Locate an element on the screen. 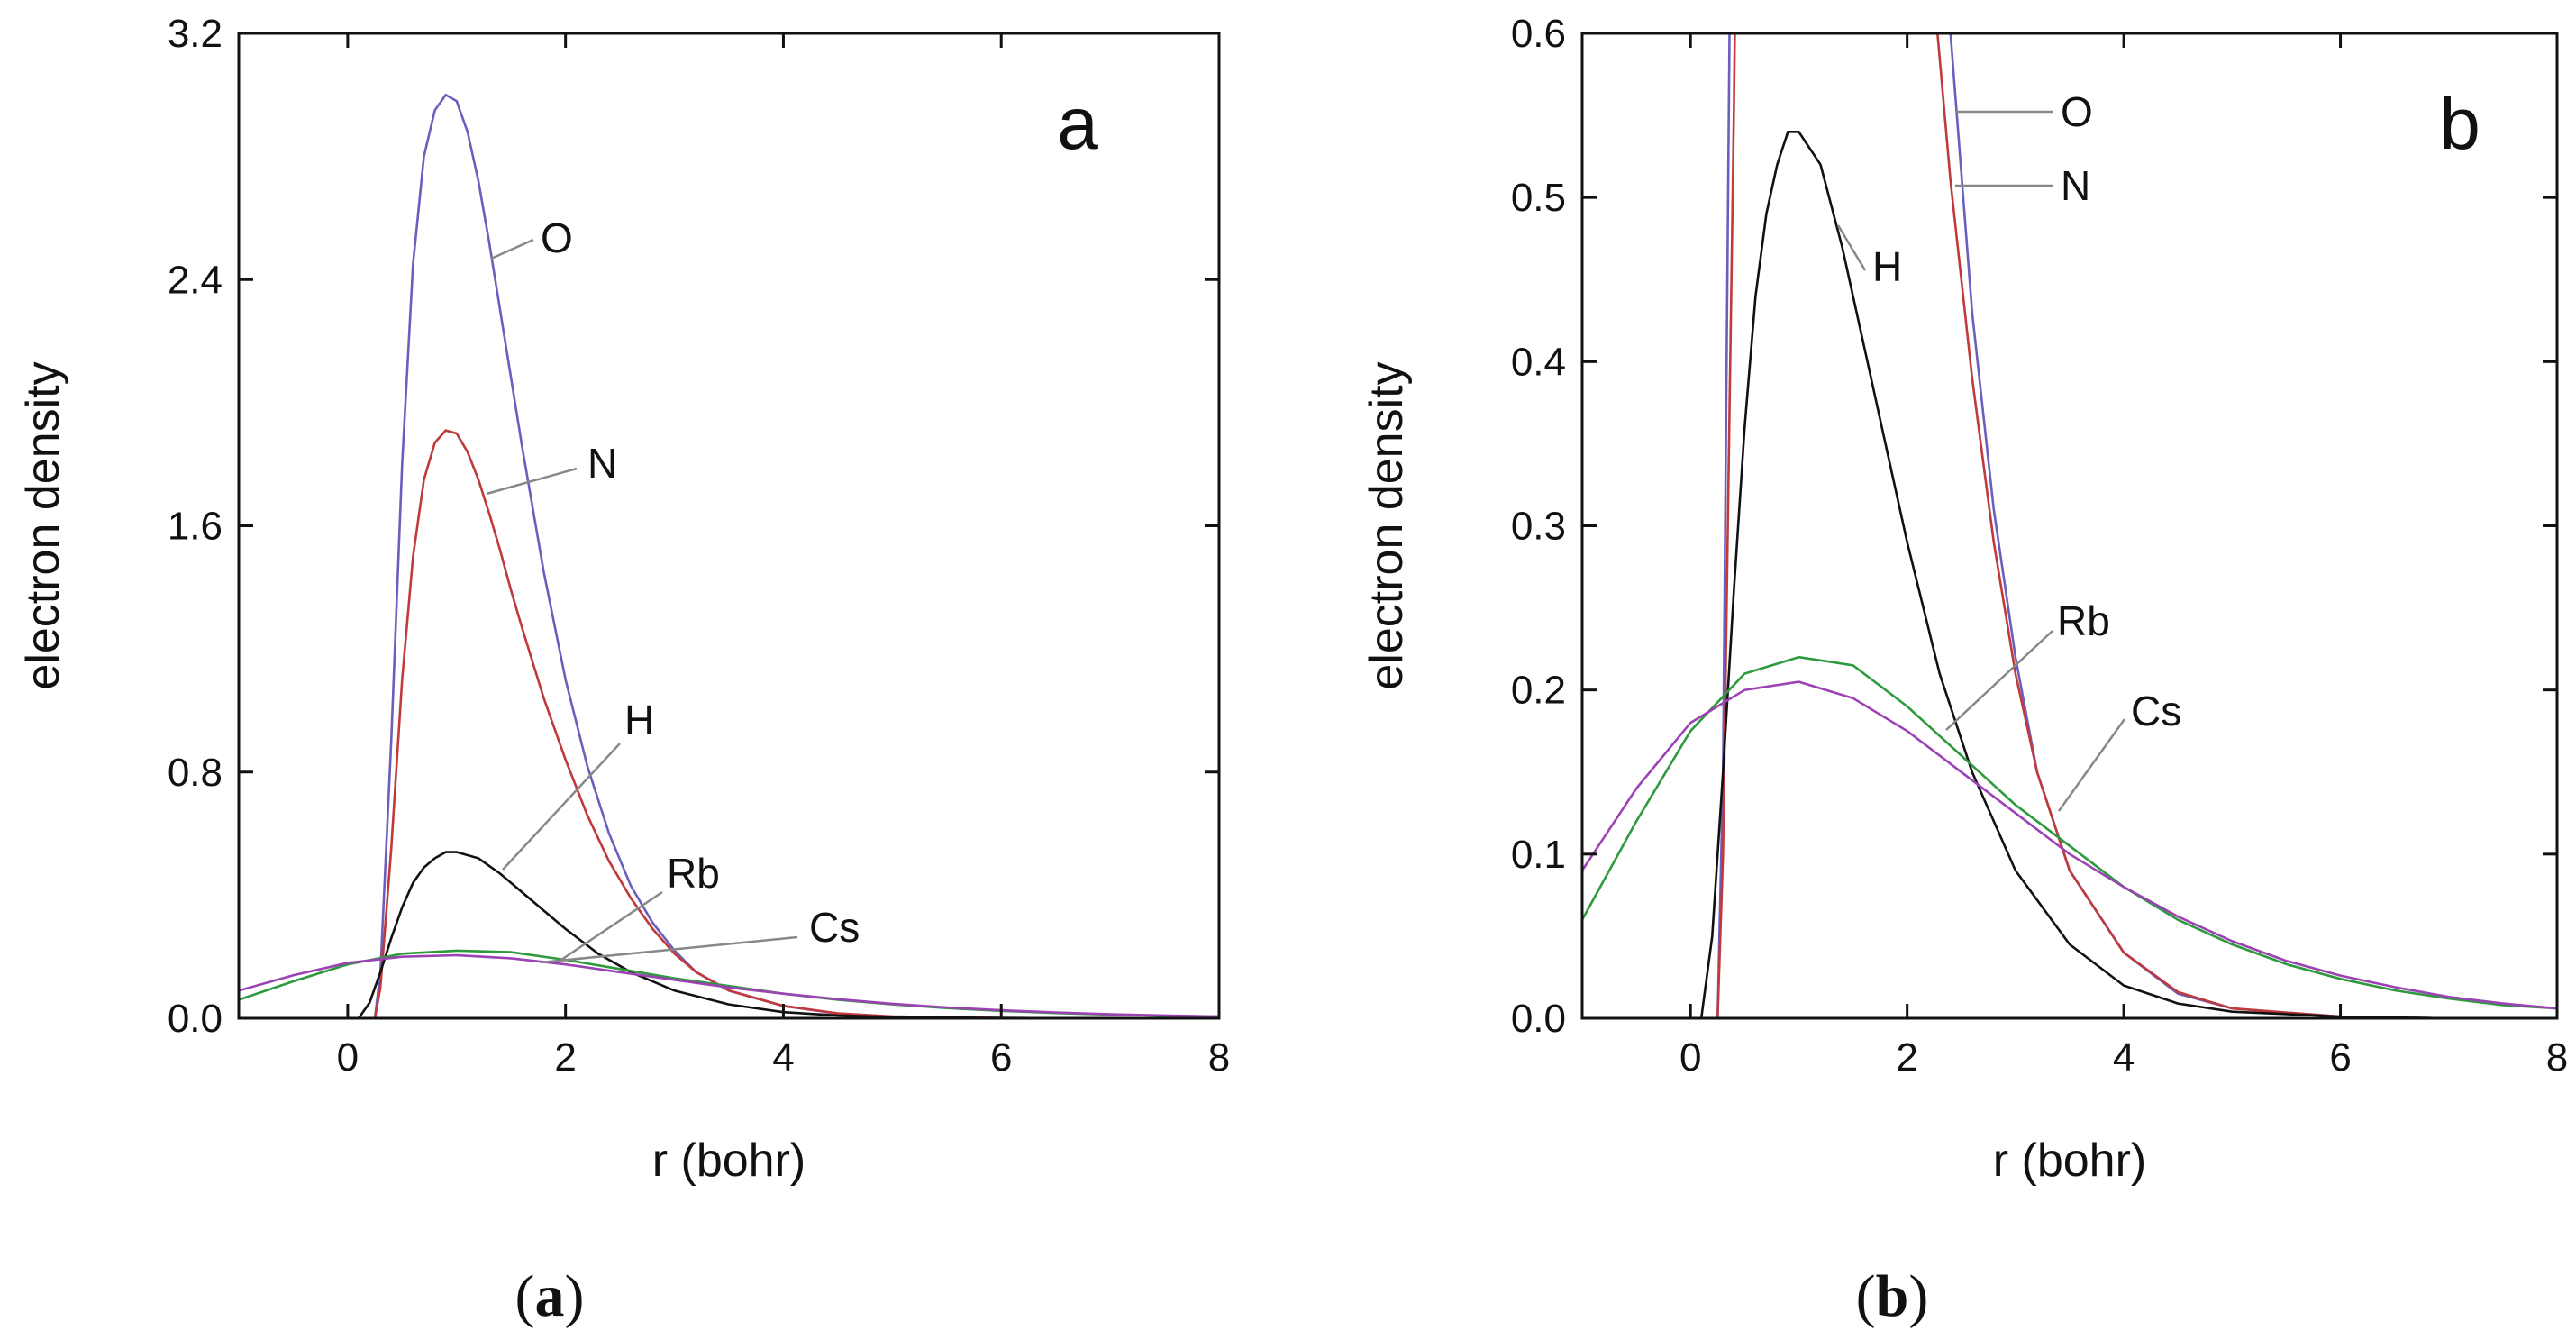 This screenshot has height=1340, width=2576. y-tick-label: 0.8 is located at coordinates (195, 773).